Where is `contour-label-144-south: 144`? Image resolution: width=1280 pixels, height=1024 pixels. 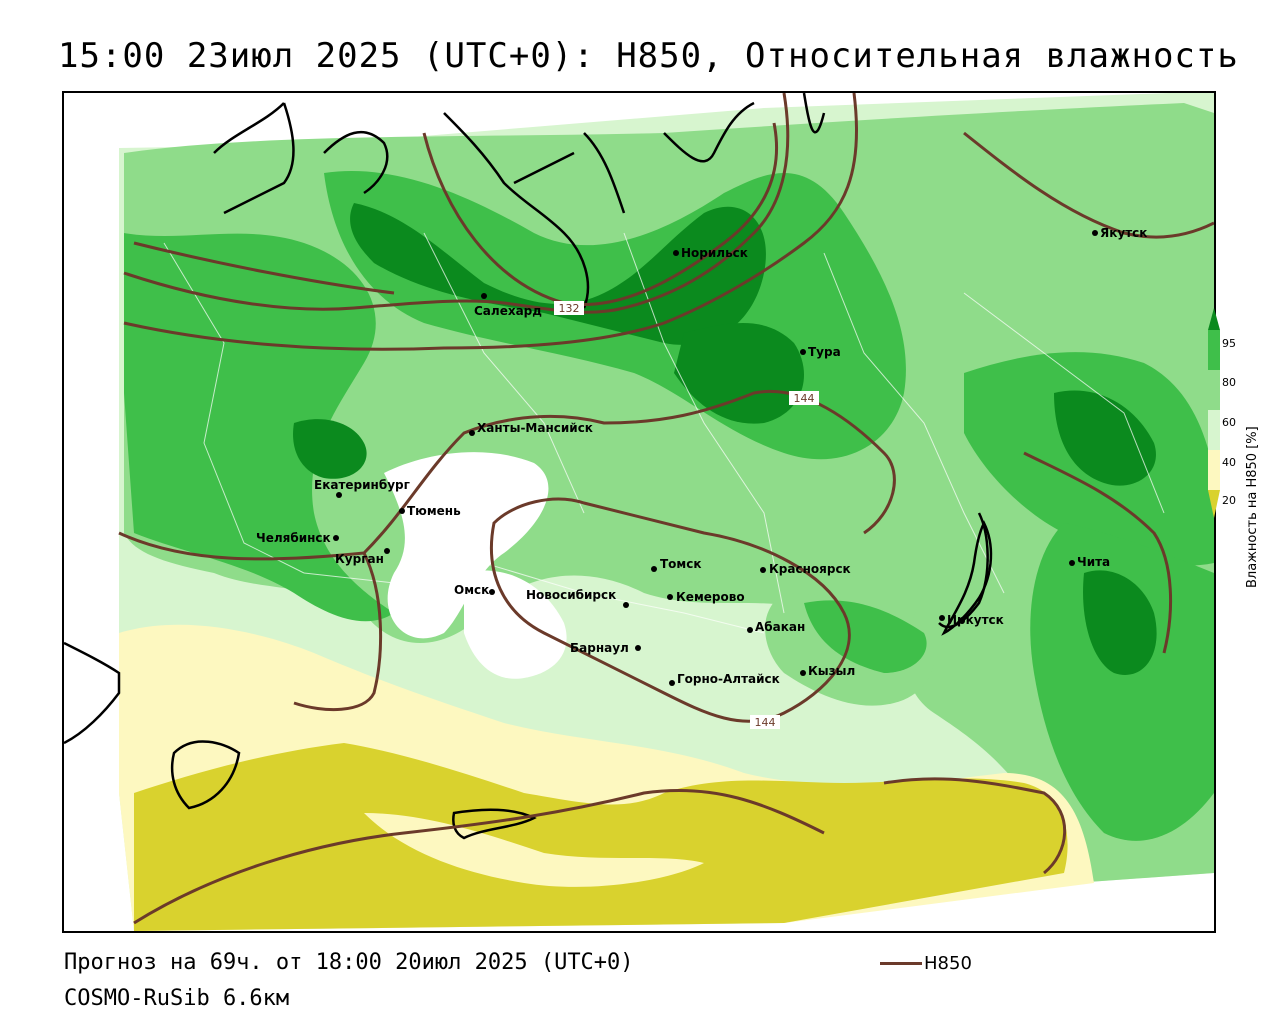 contour-label-144-south: 144 is located at coordinates (765, 722).